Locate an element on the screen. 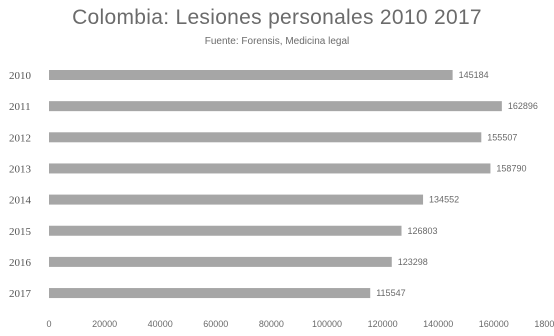 The image size is (554, 336). value-label: 145184 is located at coordinates (474, 75).